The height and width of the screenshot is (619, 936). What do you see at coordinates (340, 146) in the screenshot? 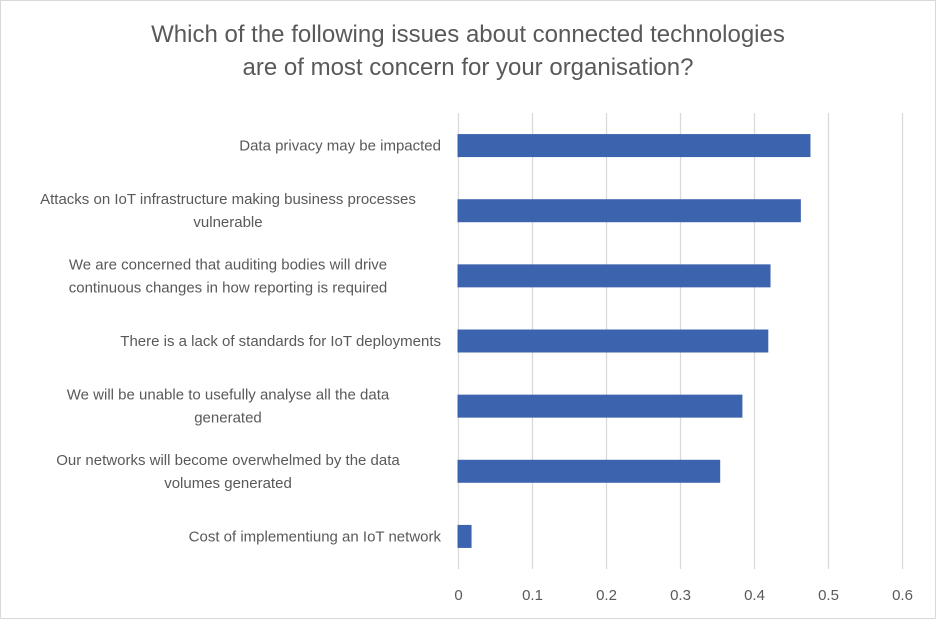
I see `category-label: Data privacy may be impacted` at bounding box center [340, 146].